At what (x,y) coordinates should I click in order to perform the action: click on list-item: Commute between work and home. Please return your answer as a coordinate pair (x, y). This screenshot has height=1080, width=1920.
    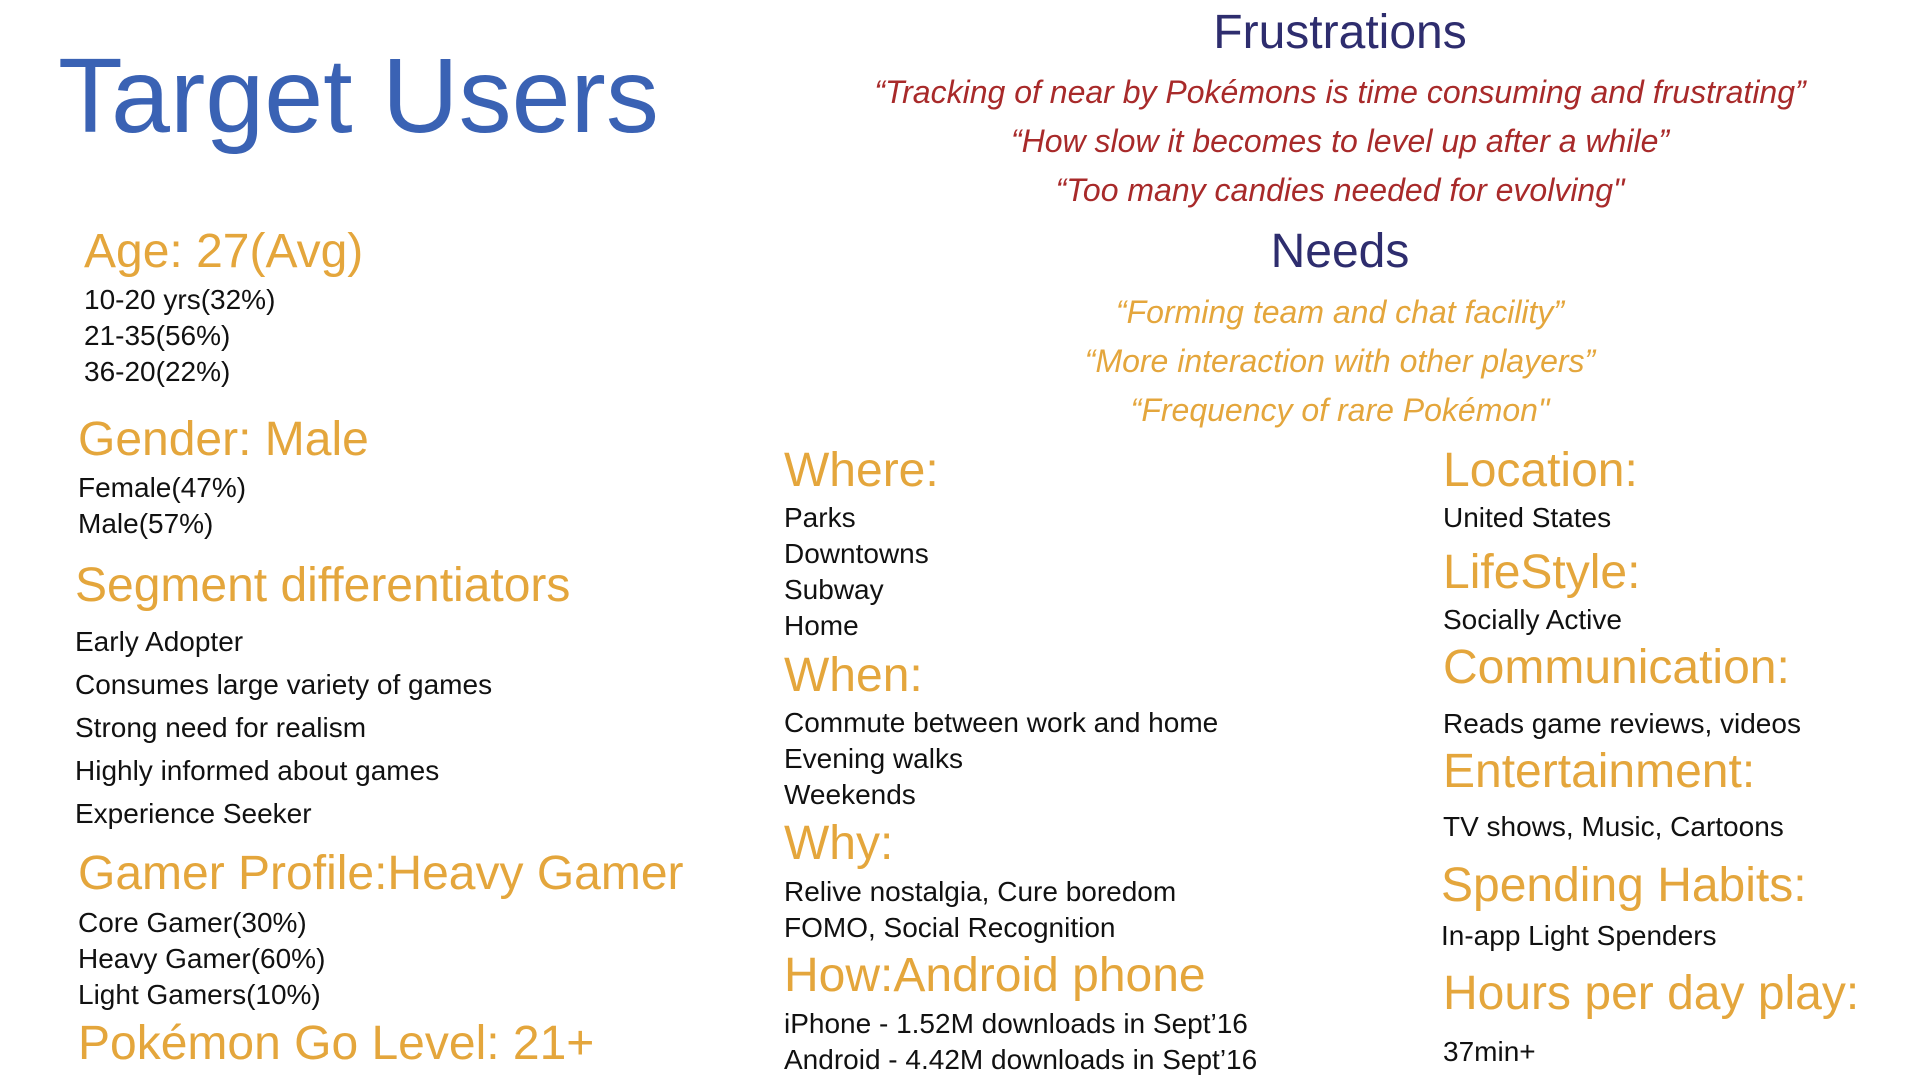
    Looking at the image, I should click on (1001, 722).